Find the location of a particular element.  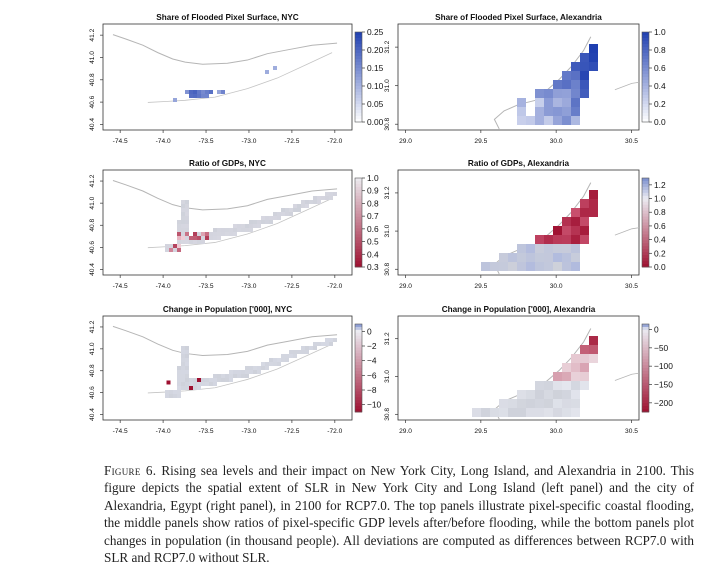

y-tick-label: 41.0 is located at coordinates (92, 57).